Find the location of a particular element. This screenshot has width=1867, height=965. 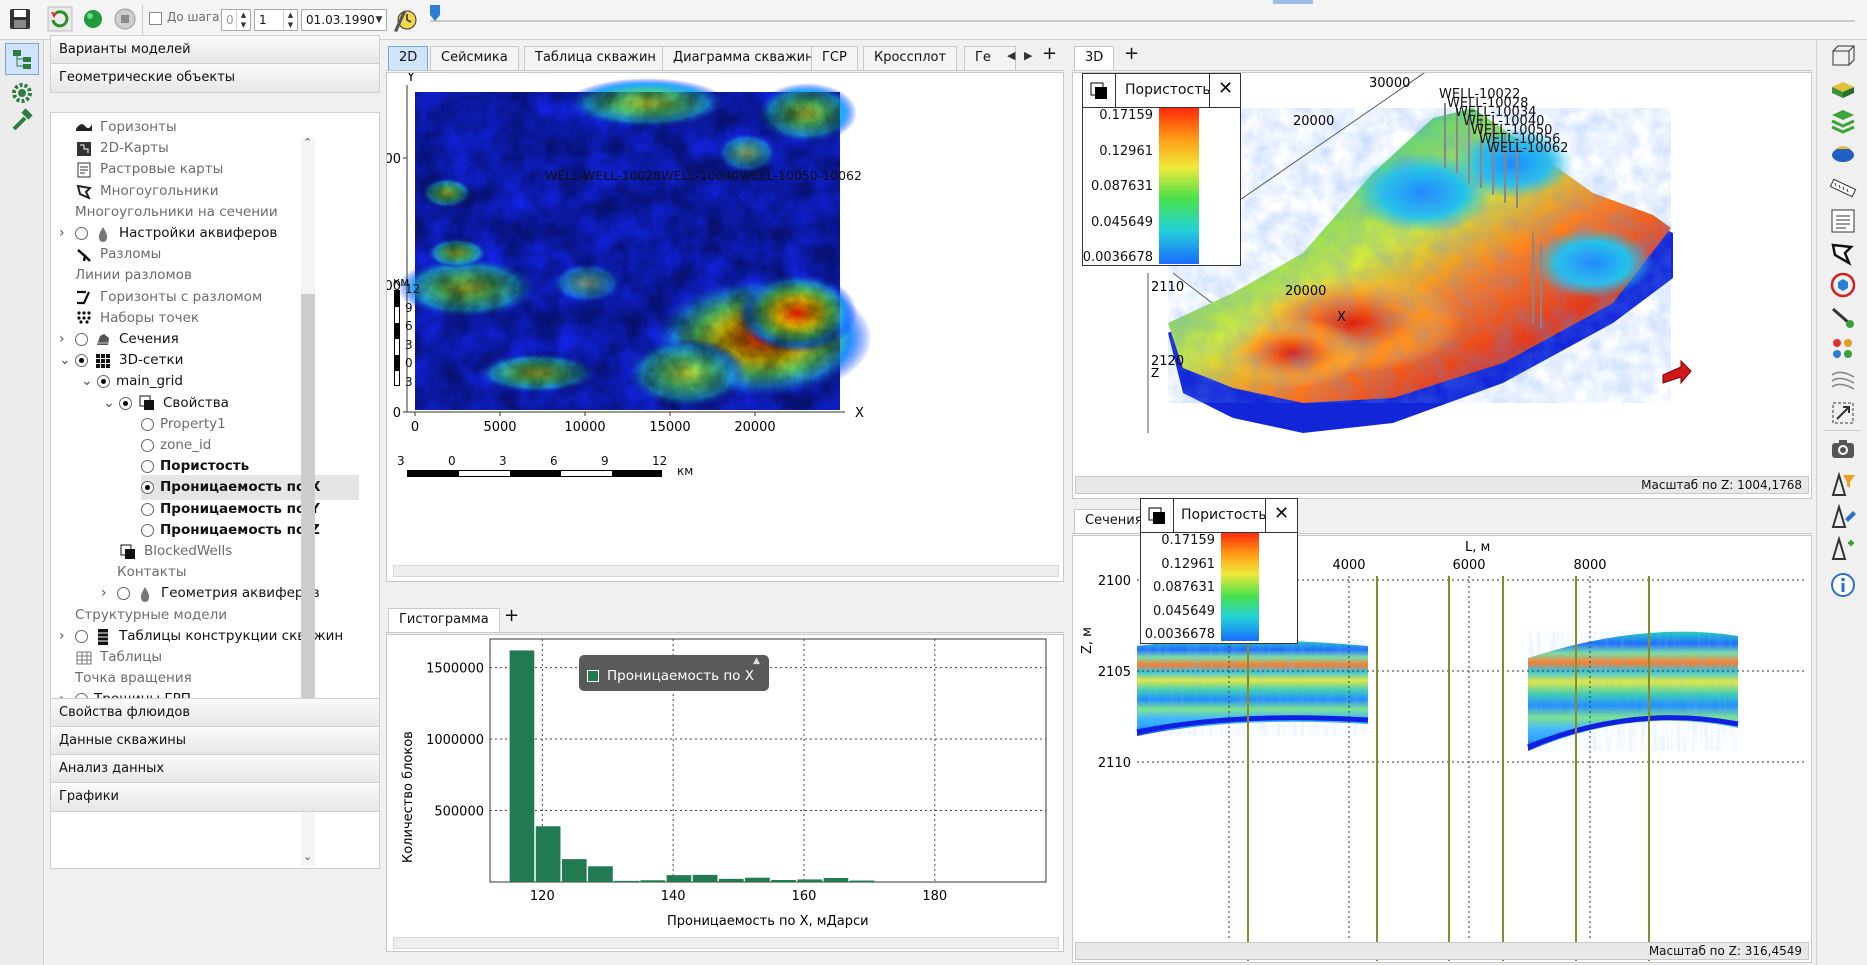

tree-item: BlockedWells is located at coordinates (175, 551).